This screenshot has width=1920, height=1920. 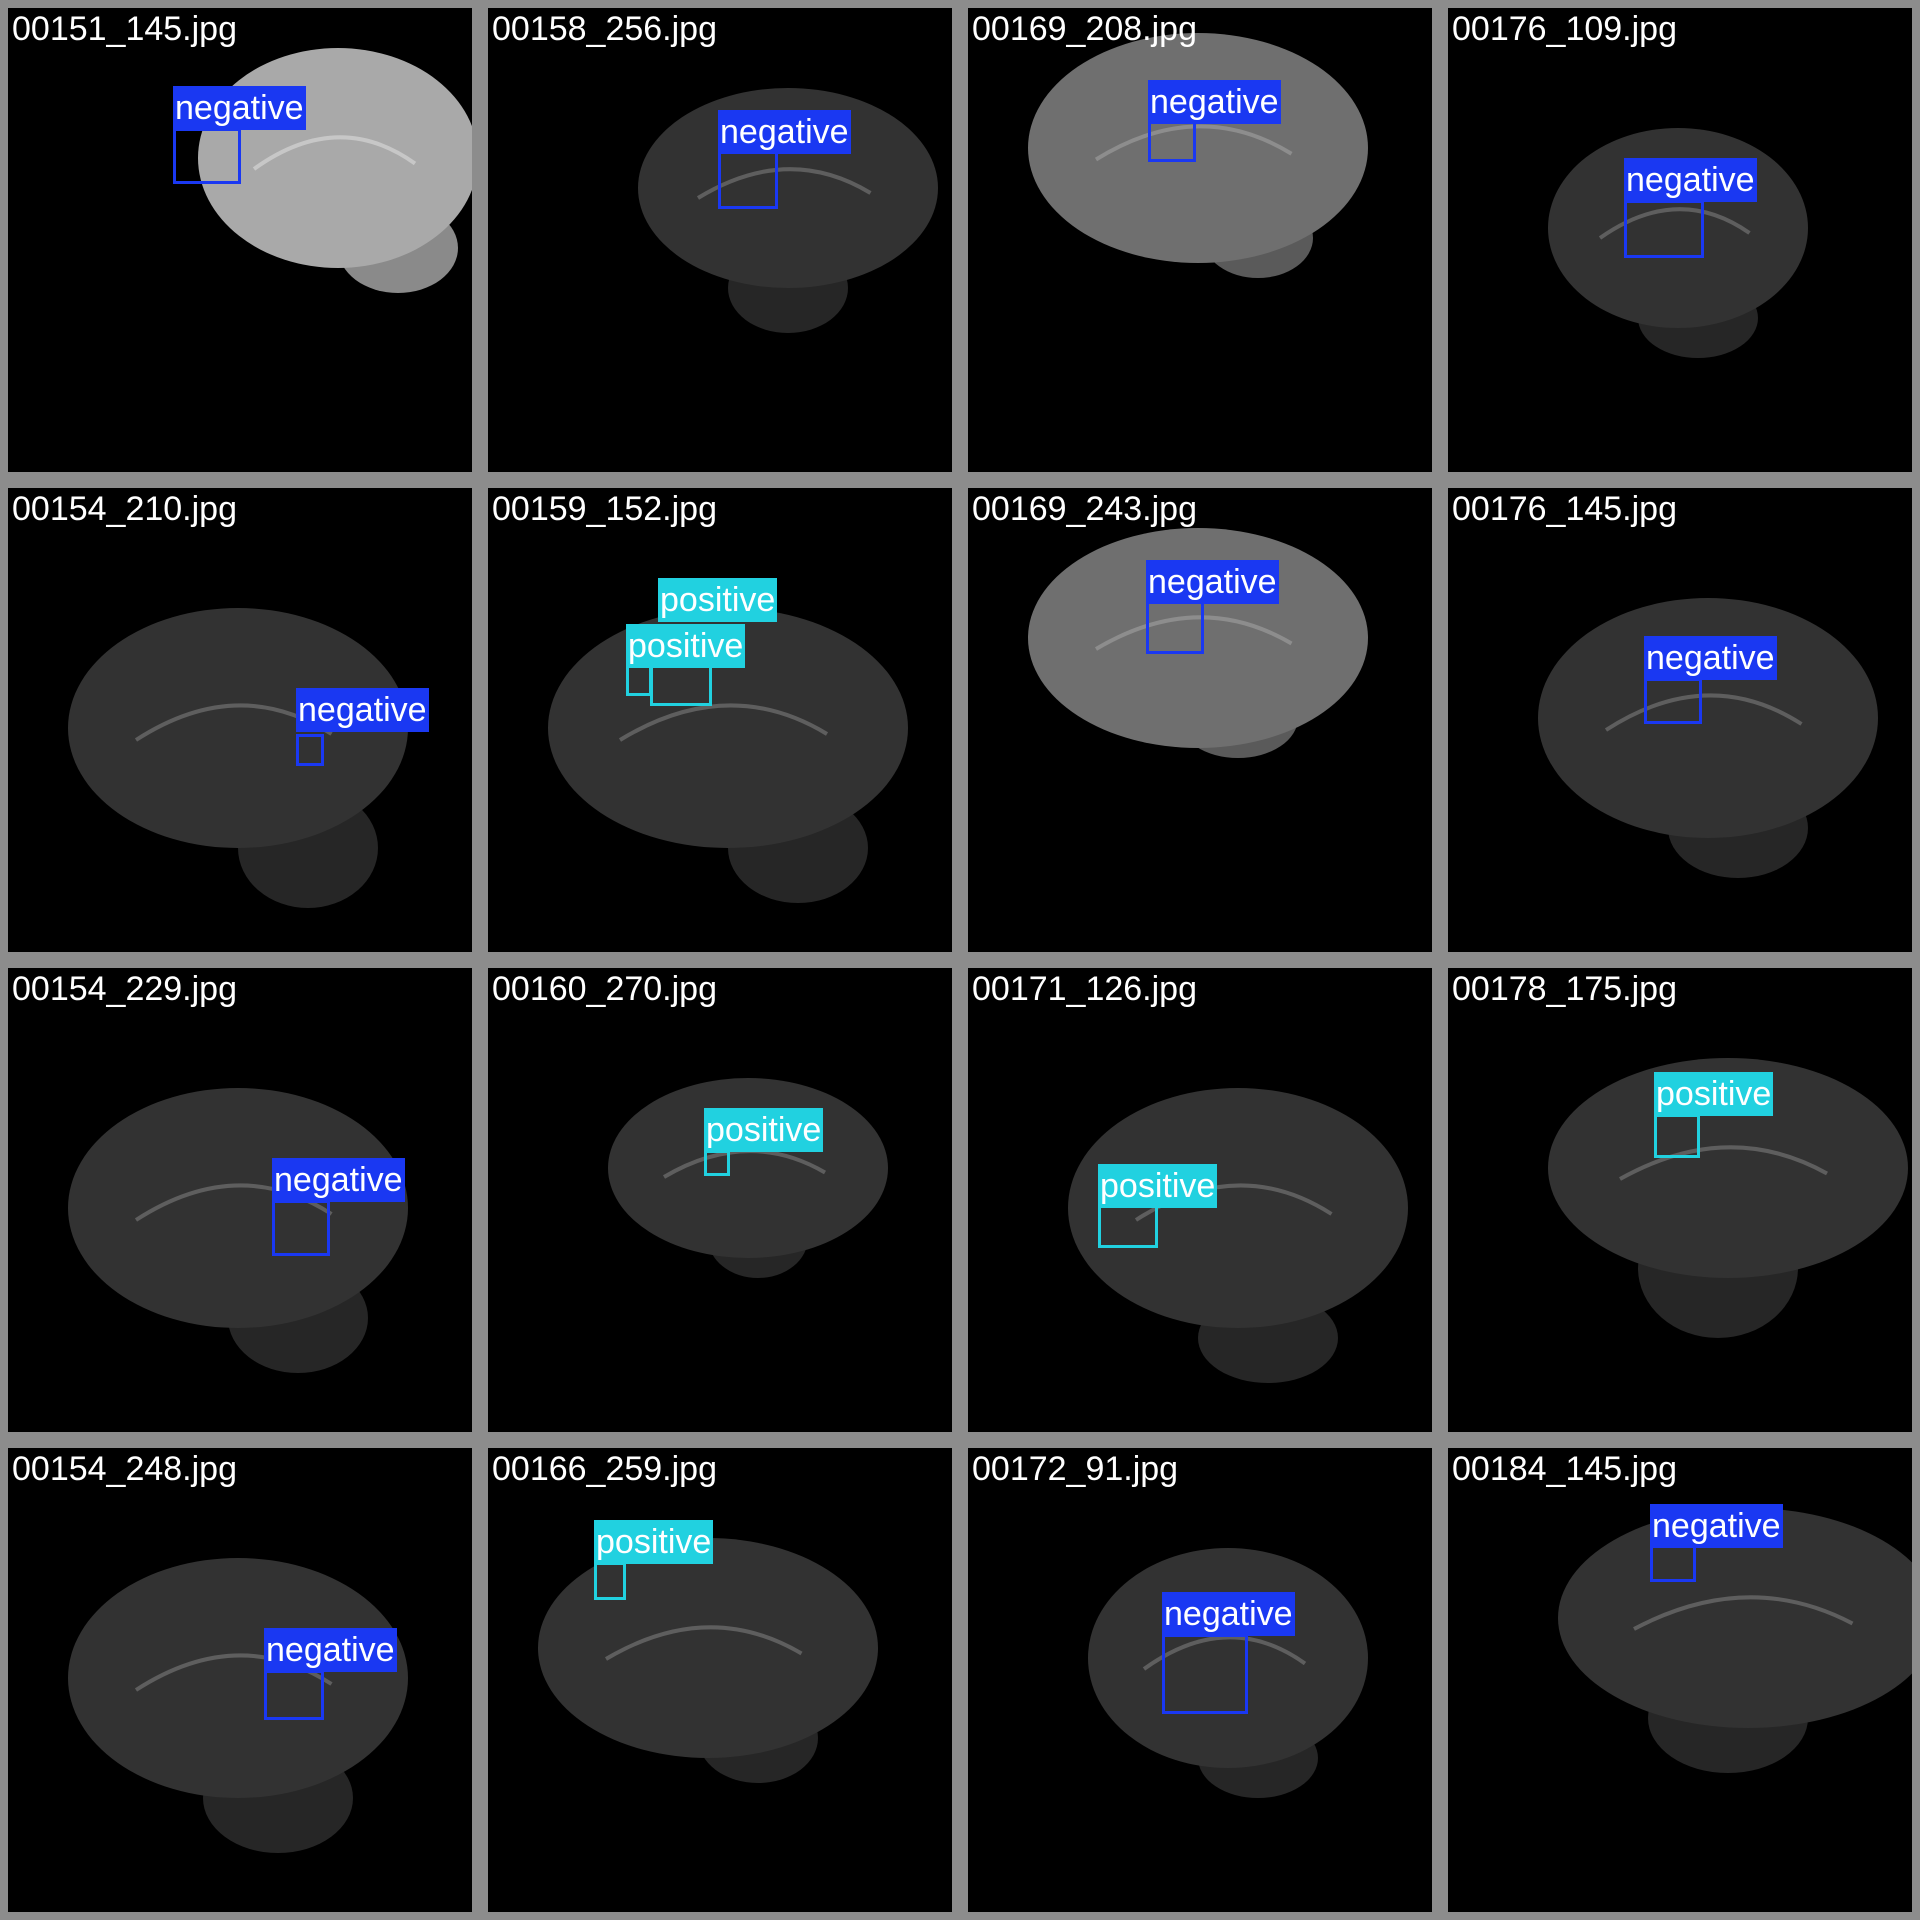 What do you see at coordinates (125, 29) in the screenshot?
I see `filename-label: 00151_145.jpg` at bounding box center [125, 29].